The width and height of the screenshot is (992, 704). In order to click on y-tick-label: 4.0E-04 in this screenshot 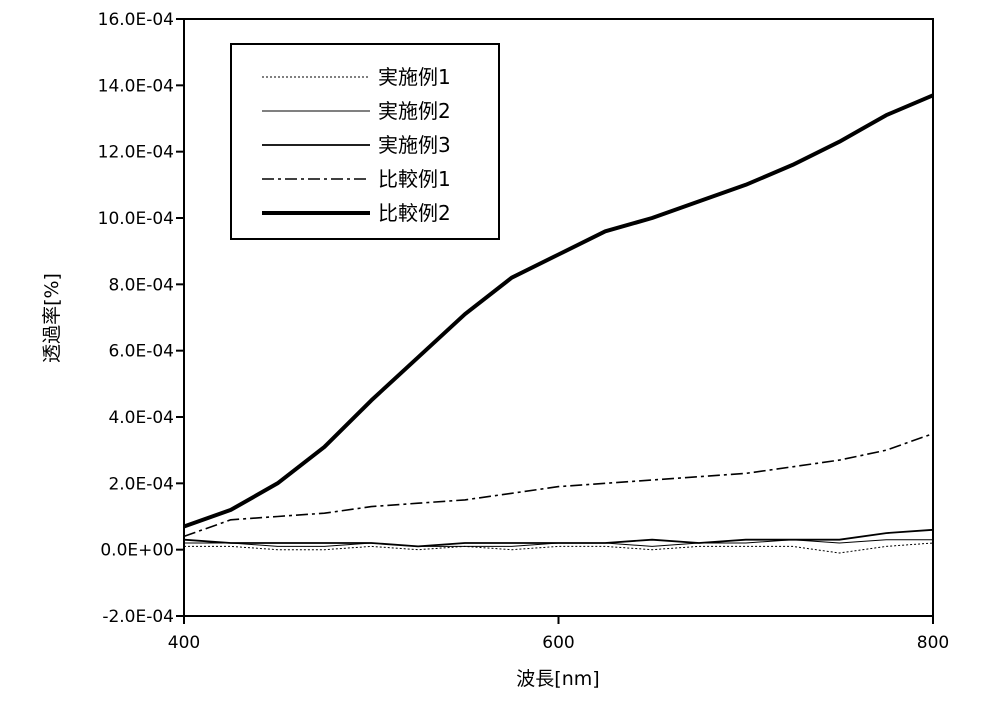, I will do `click(141, 418)`.